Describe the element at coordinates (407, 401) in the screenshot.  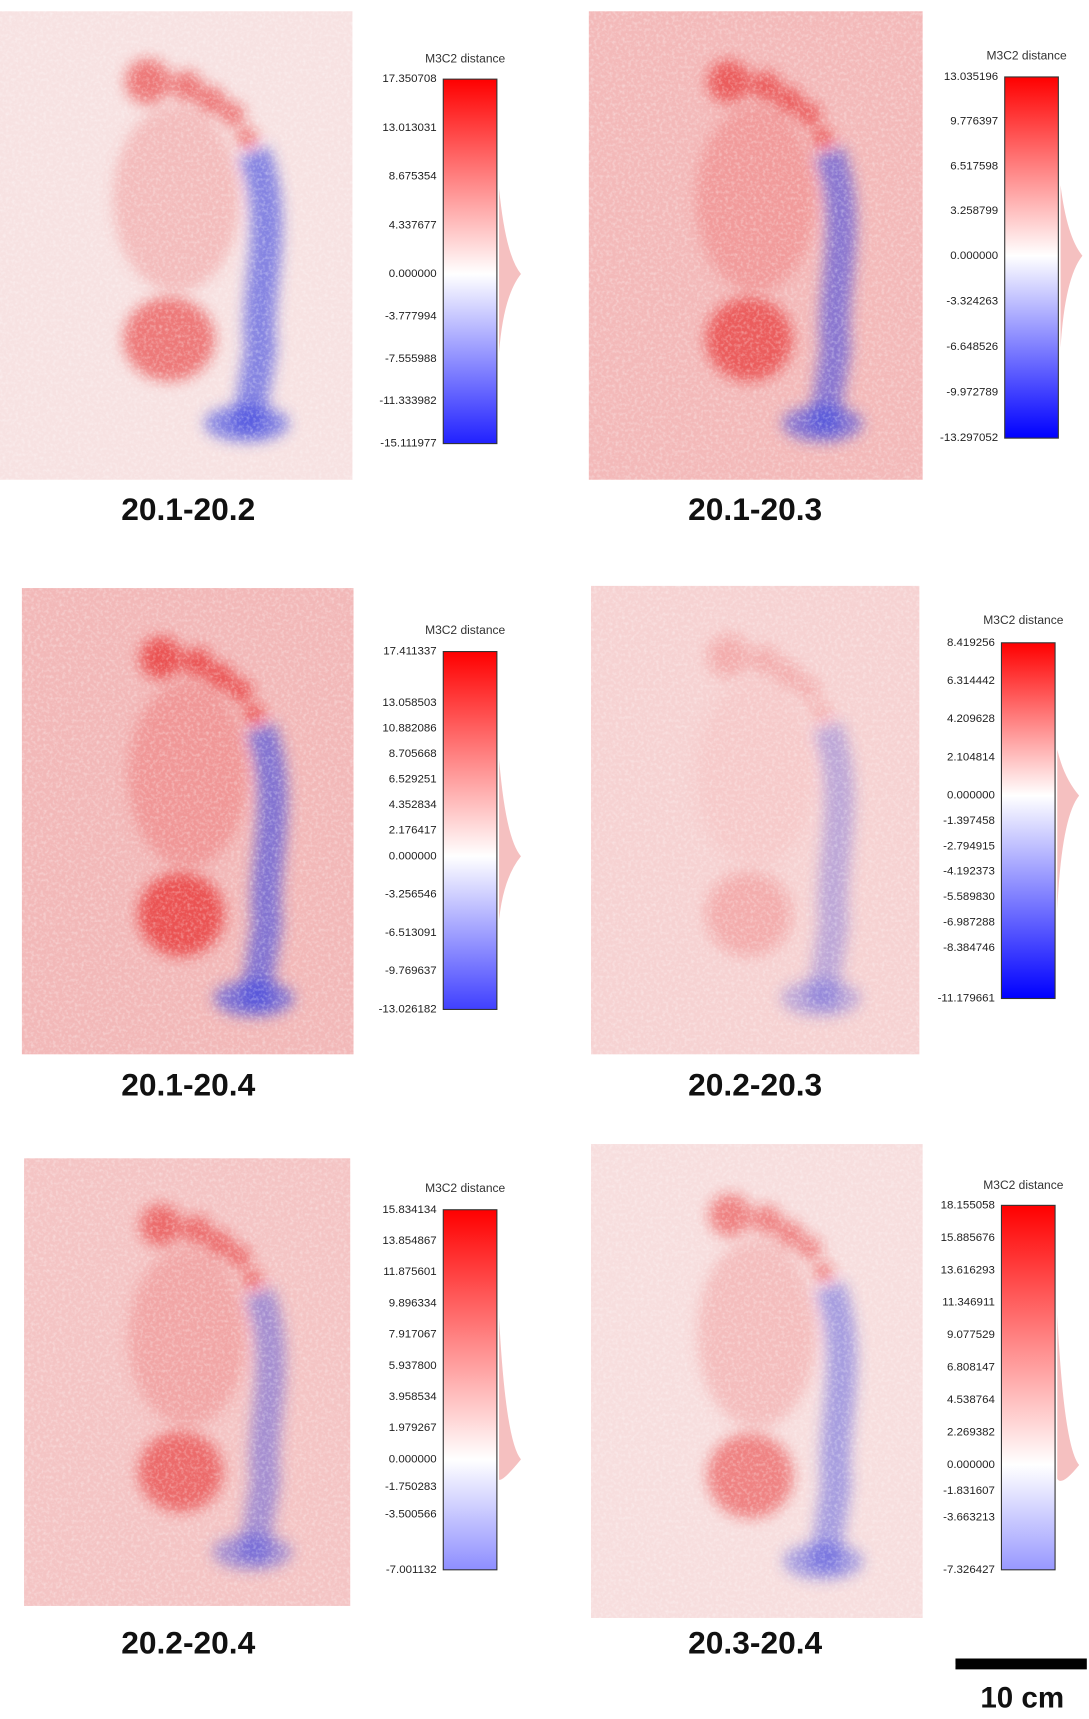
I see `tick-label: -11.333982` at that location.